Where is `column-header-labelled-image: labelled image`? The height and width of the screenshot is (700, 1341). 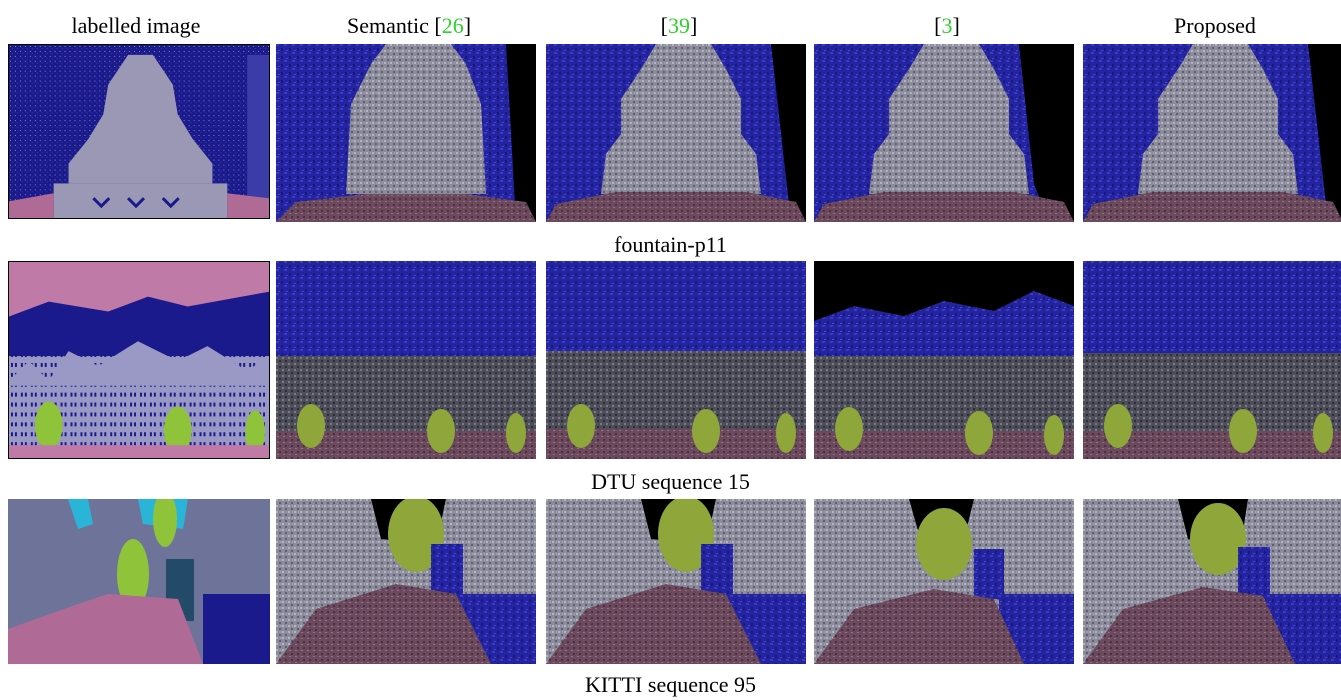
column-header-labelled-image: labelled image is located at coordinates (136, 26).